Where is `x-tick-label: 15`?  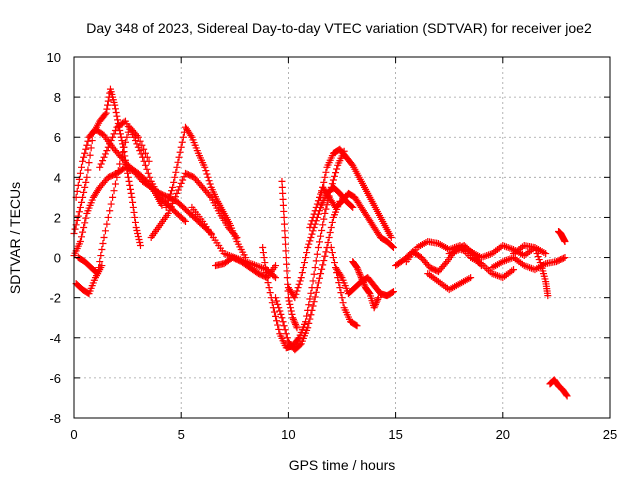 x-tick-label: 15 is located at coordinates (395, 434).